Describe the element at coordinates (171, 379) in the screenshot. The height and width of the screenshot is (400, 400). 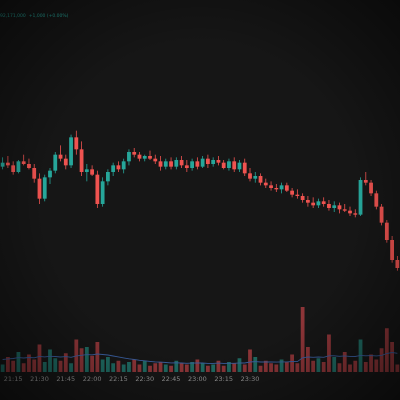
I see `time-tick-label: 22:45` at that location.